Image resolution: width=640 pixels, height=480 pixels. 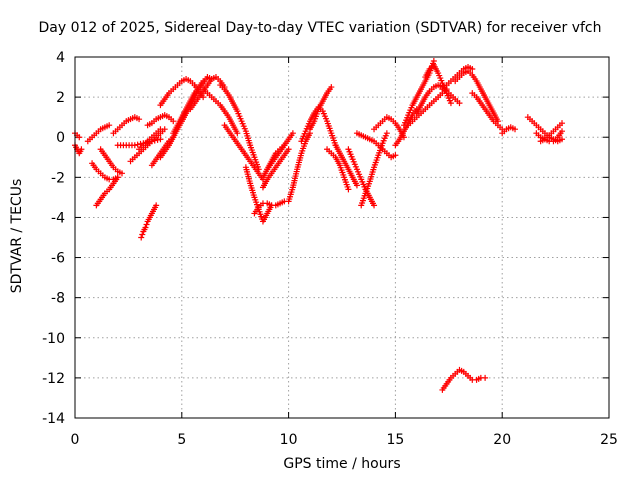 I want to click on y-tick-label: 4, so click(x=60, y=58).